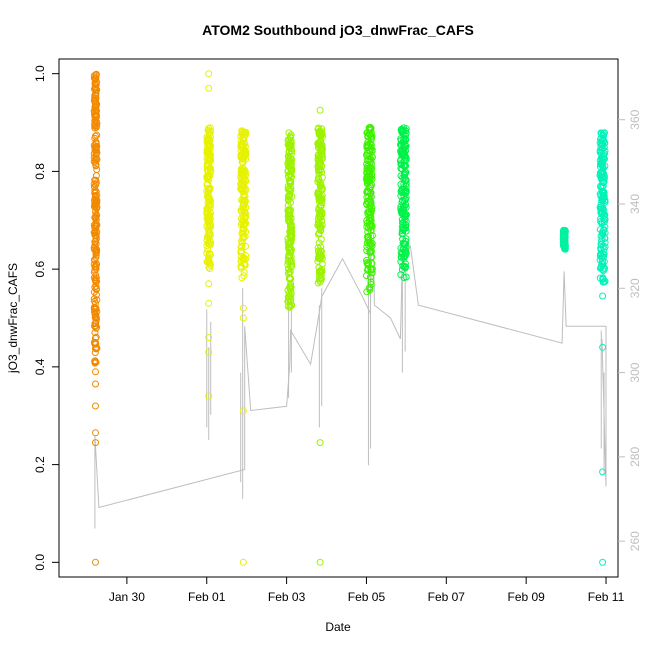 The width and height of the screenshot is (650, 655). What do you see at coordinates (635, 119) in the screenshot?
I see `y2-tick-label: 360` at bounding box center [635, 119].